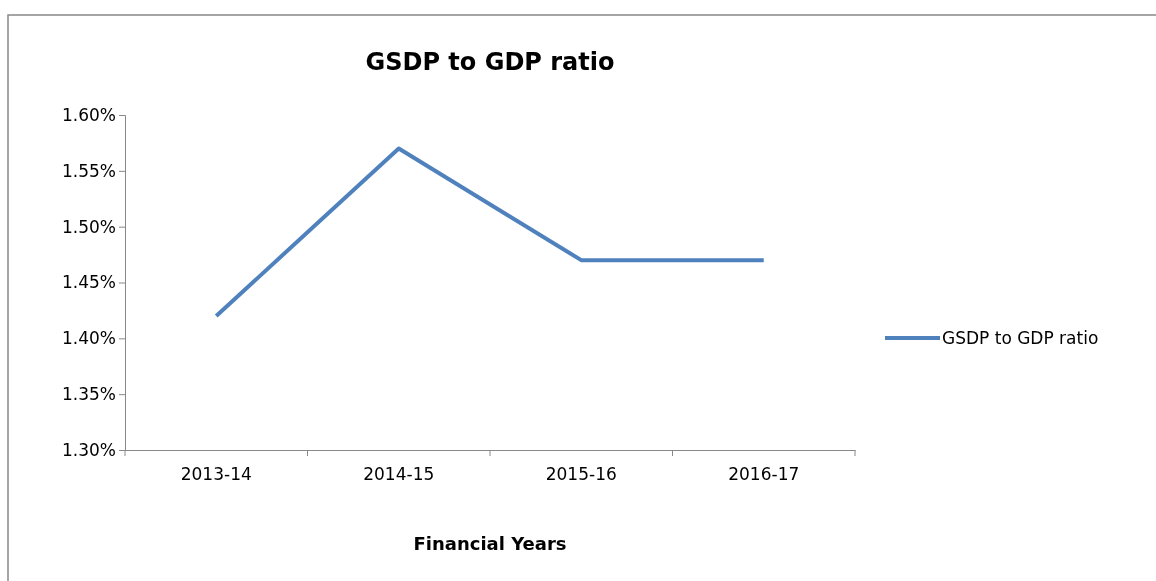 The height and width of the screenshot is (581, 1156). I want to click on y-tick-label: 1.45%, so click(88, 282).